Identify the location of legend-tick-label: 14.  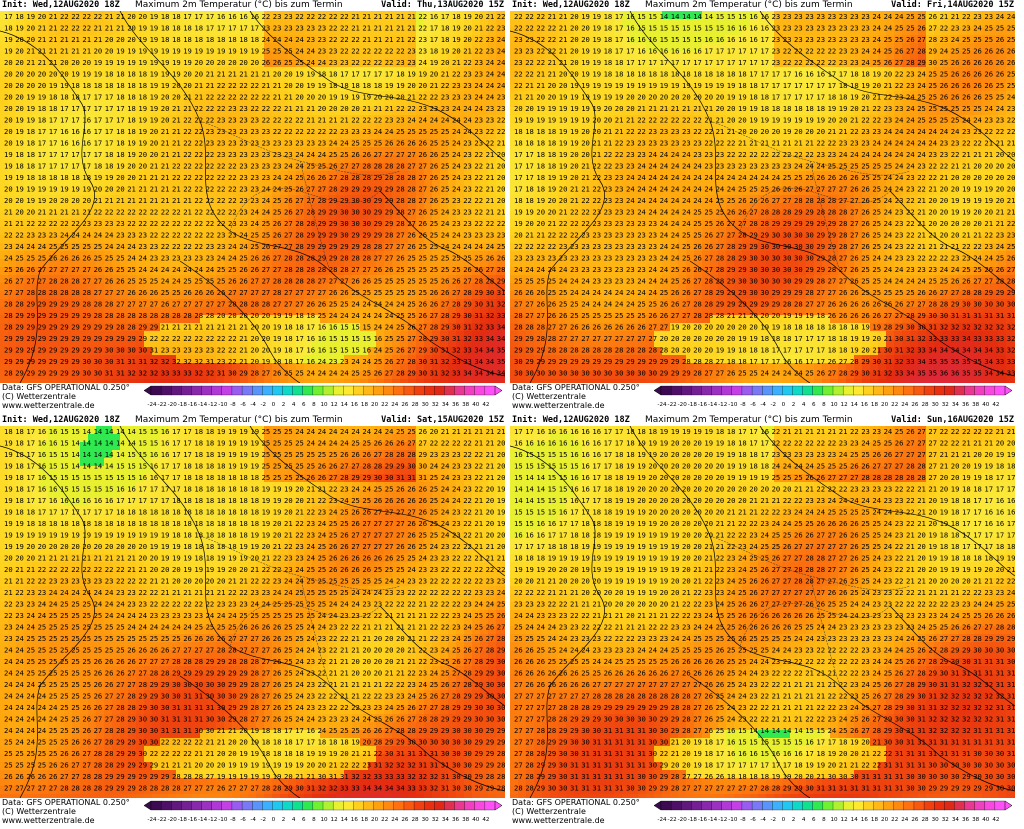
(345, 820).